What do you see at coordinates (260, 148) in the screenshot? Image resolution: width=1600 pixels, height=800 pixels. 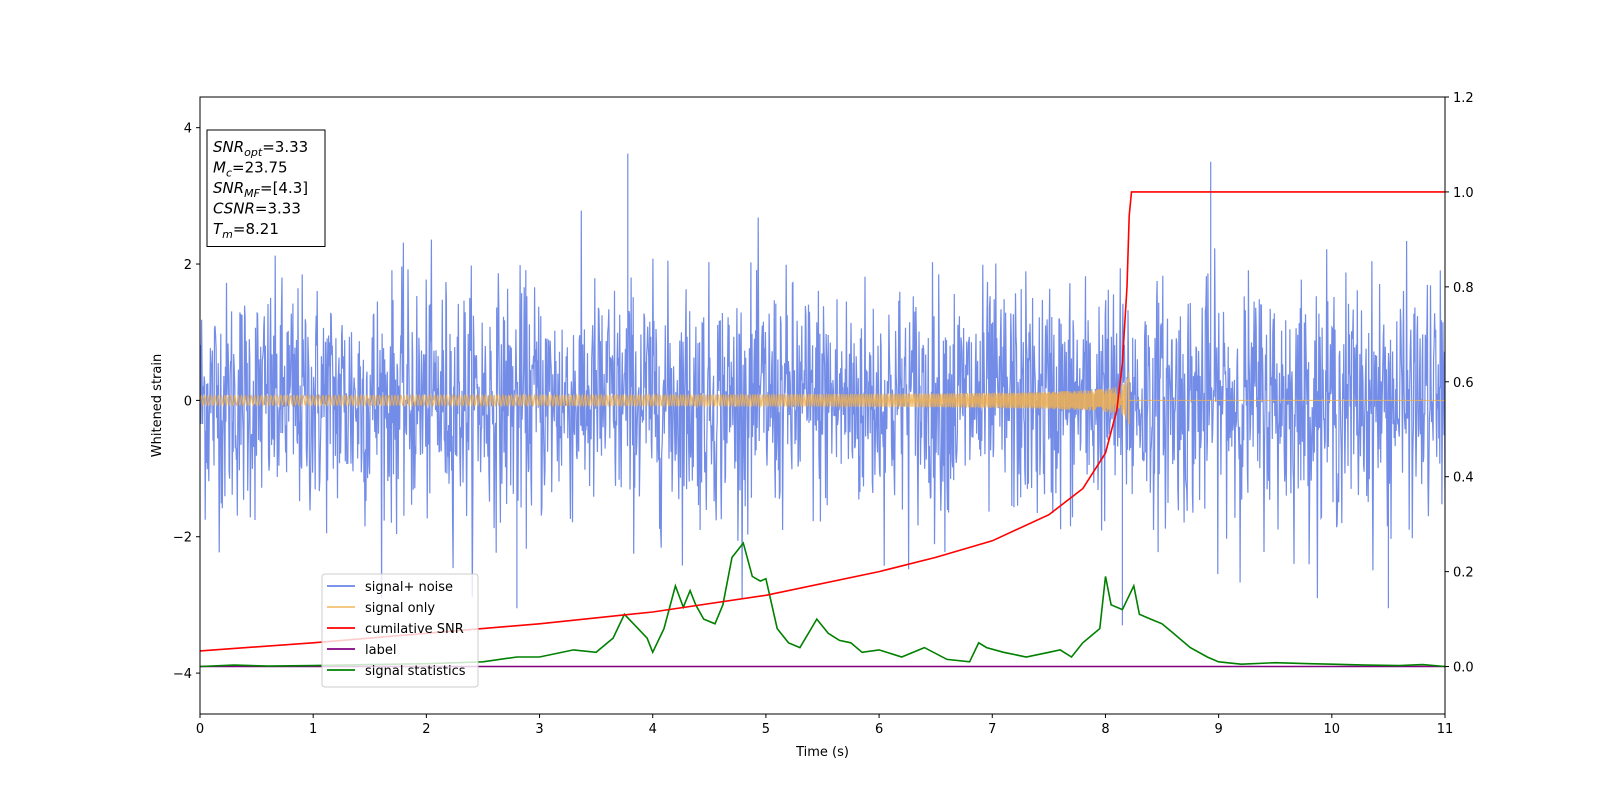 I see `info-line: SNRopt=3.33` at bounding box center [260, 148].